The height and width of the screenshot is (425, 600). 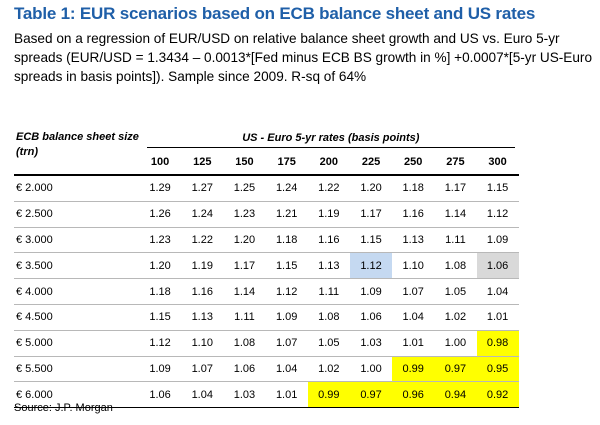 What do you see at coordinates (63, 408) in the screenshot?
I see `source-note: Source: J.P. Morgan` at bounding box center [63, 408].